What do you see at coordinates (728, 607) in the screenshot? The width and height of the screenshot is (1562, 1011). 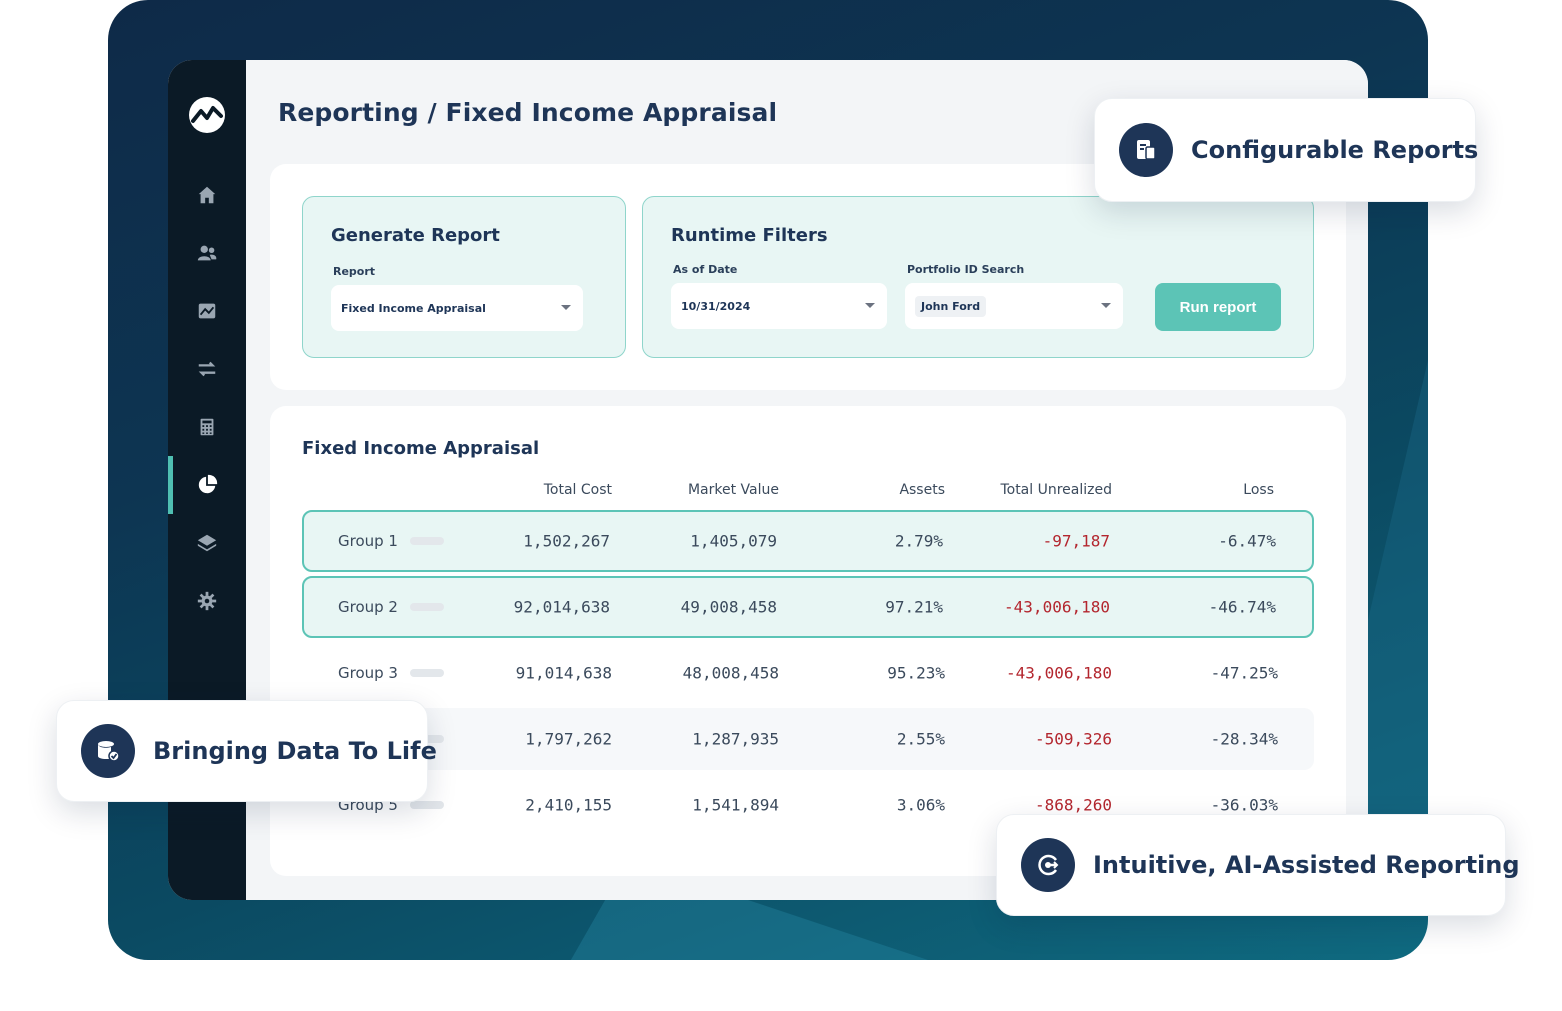 I see `market-value-cell: 49,008,458` at bounding box center [728, 607].